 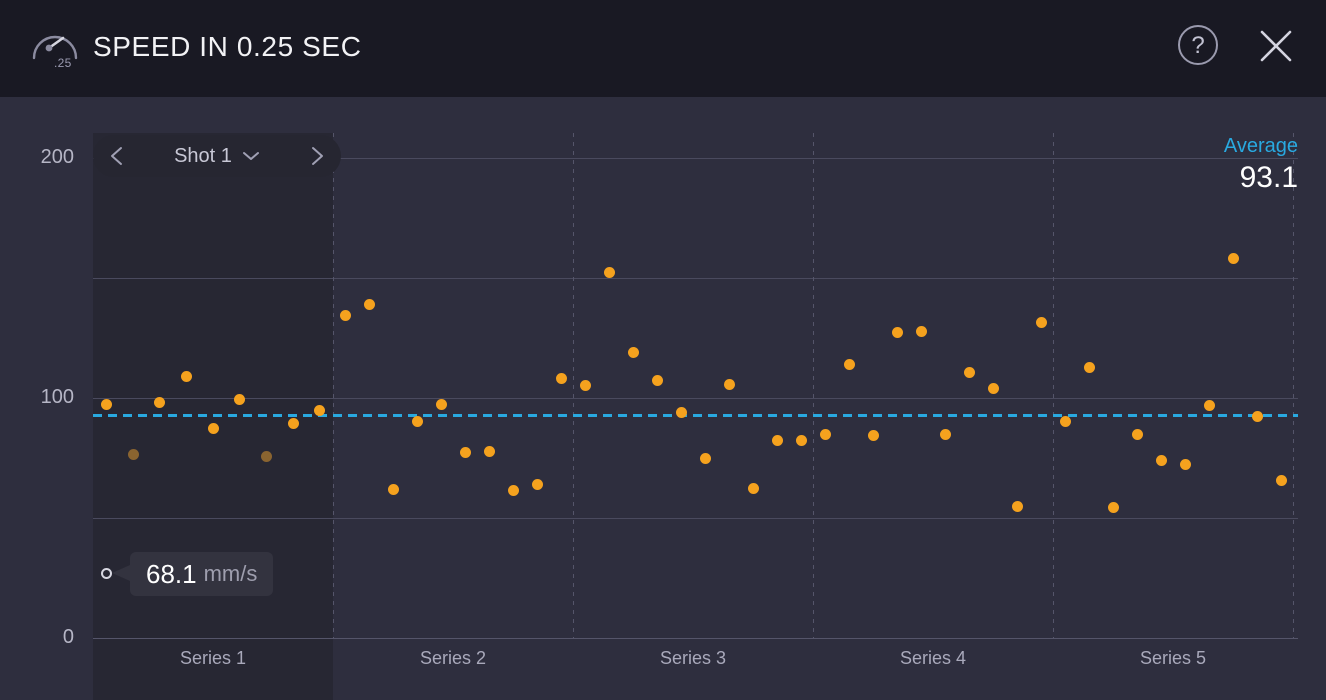 I want to click on close-icon, so click(x=1276, y=46).